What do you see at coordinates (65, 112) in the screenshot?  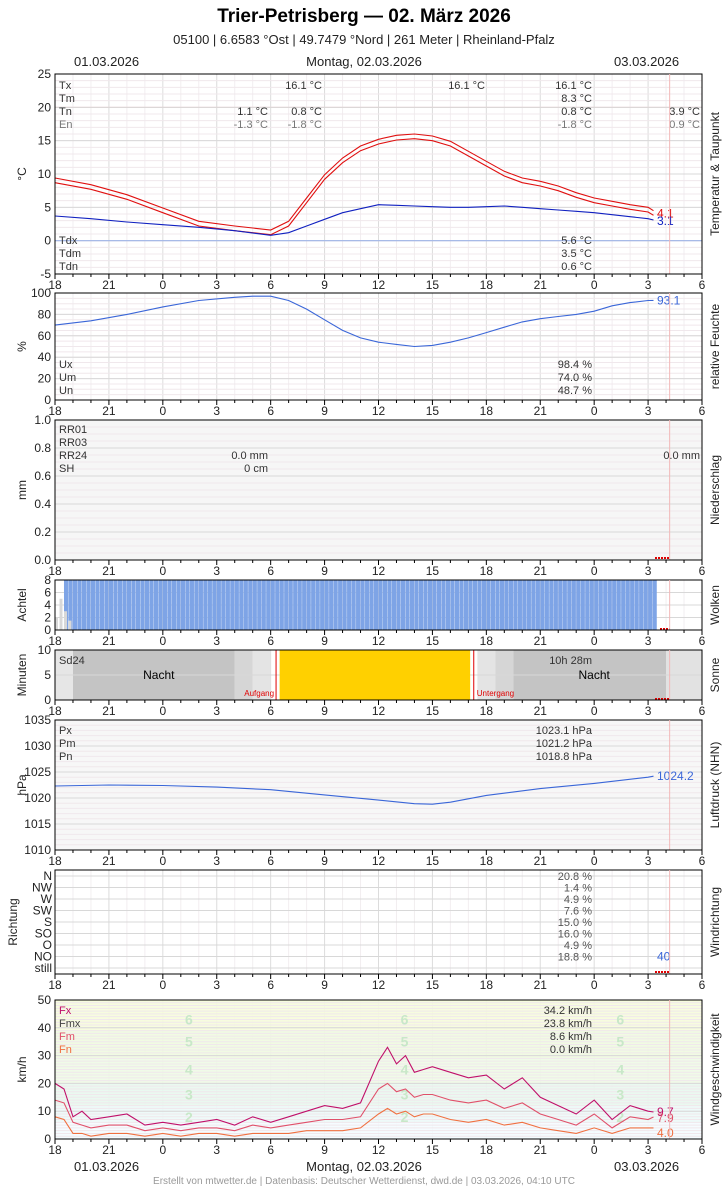 I see `legend-name: Tn` at bounding box center [65, 112].